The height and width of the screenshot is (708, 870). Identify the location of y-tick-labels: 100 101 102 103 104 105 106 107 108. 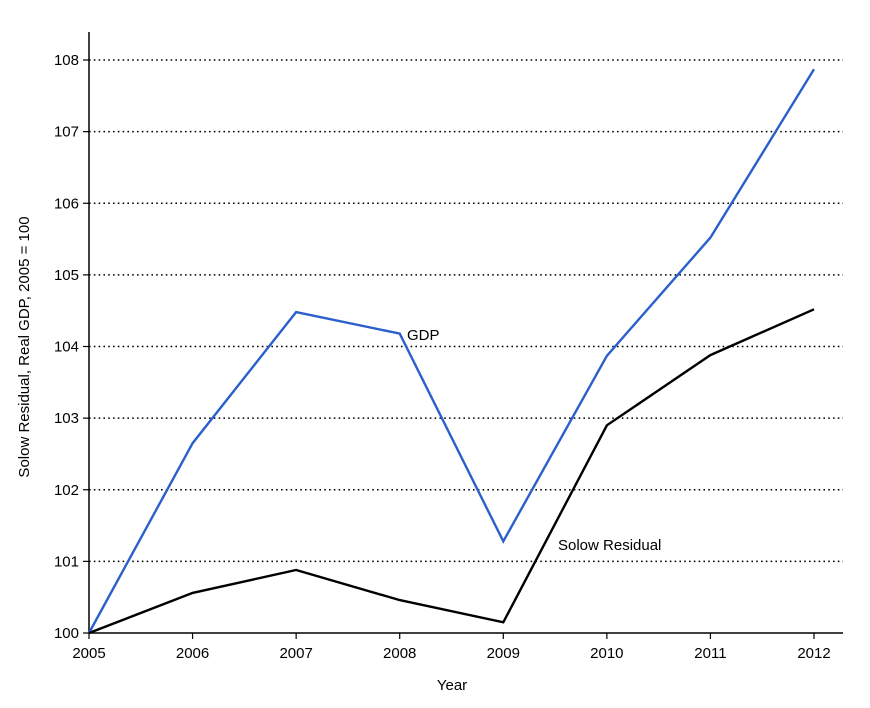
(71, 347).